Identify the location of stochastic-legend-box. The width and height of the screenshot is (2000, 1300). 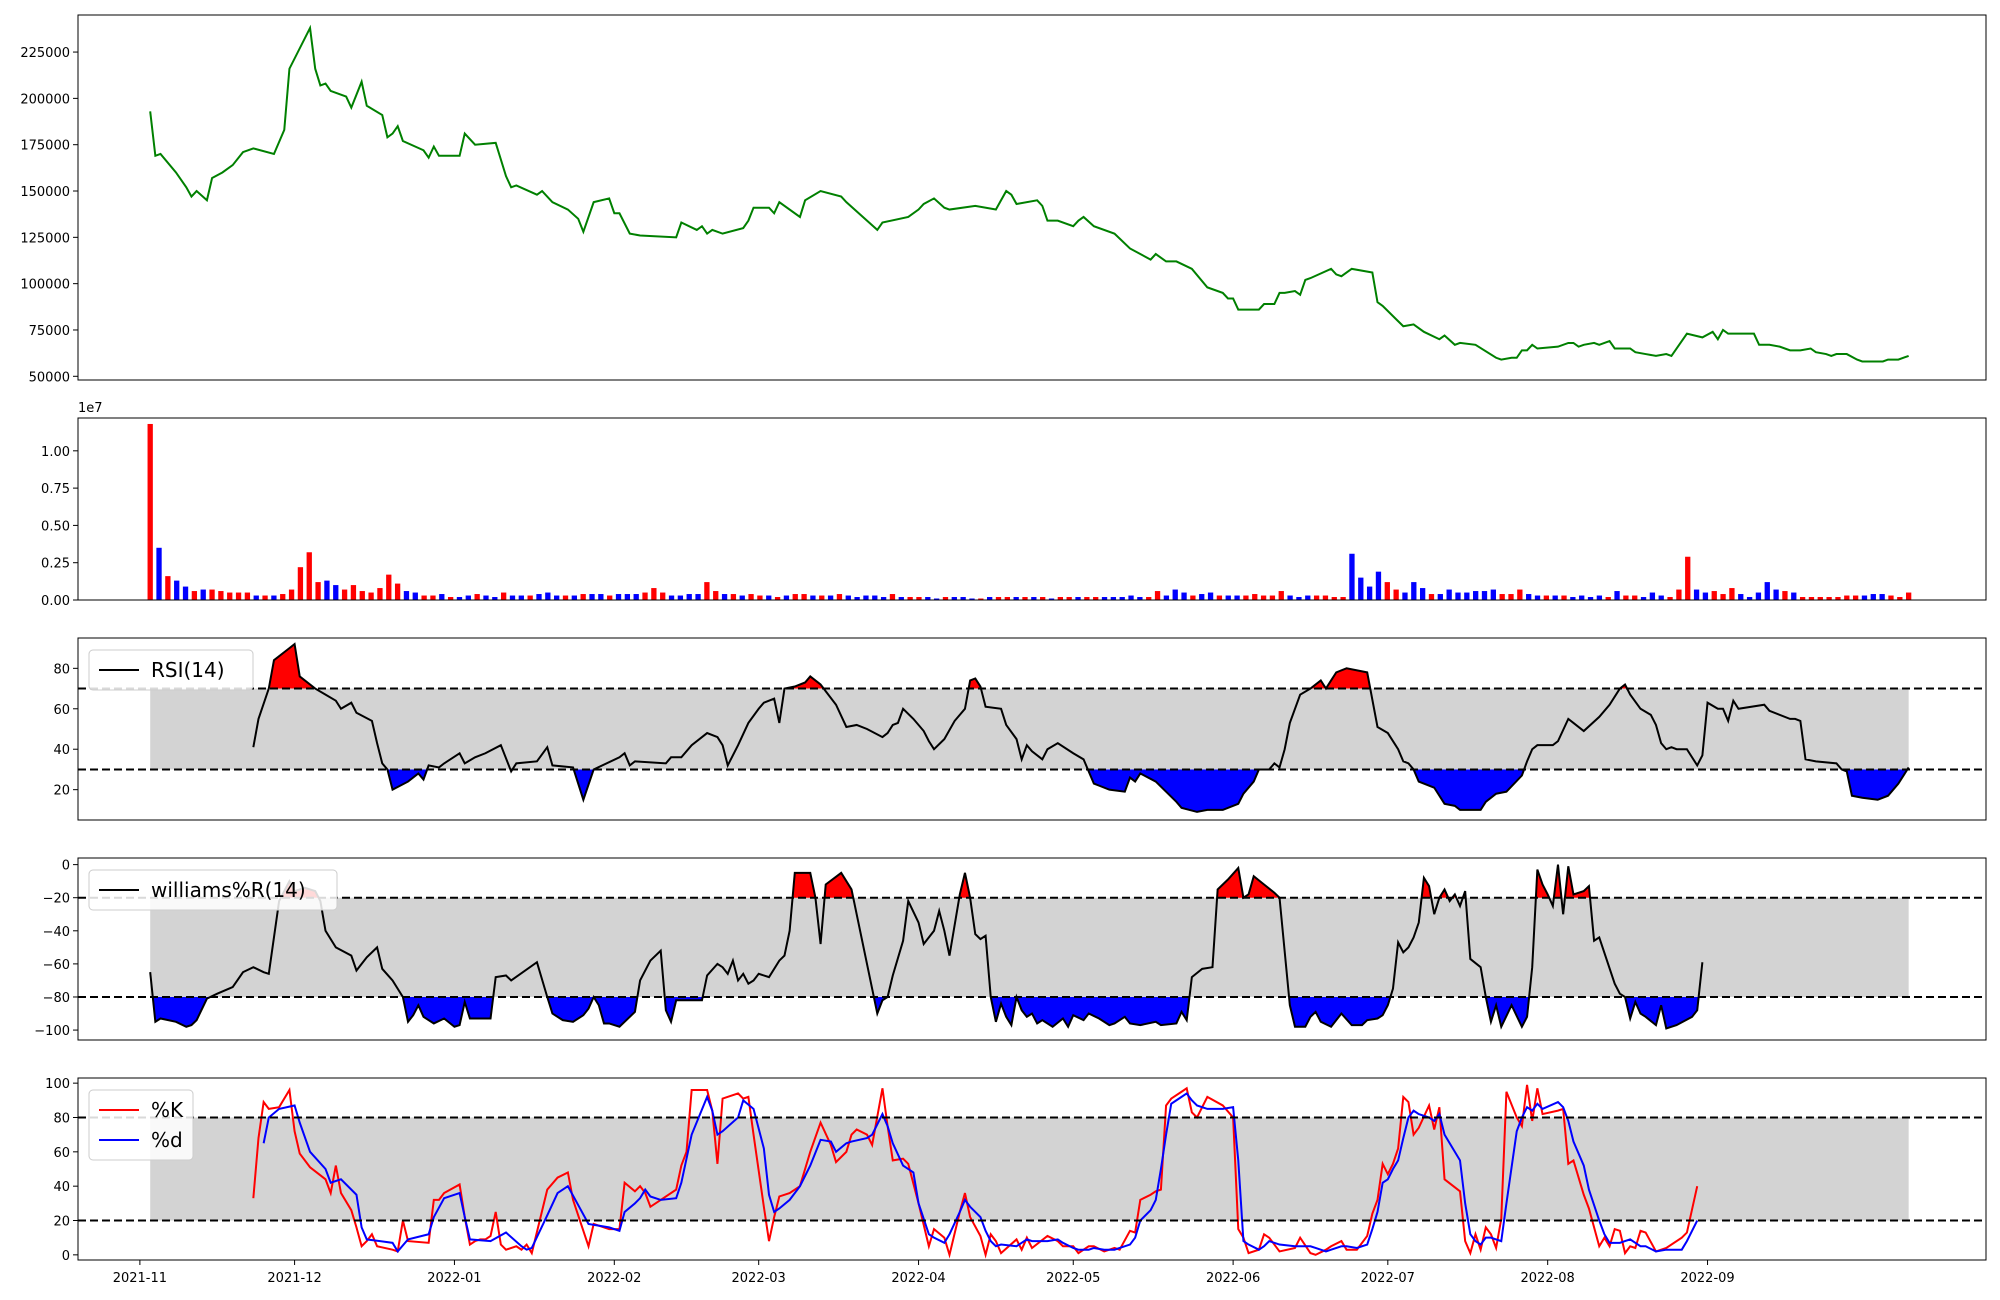
(141, 1125).